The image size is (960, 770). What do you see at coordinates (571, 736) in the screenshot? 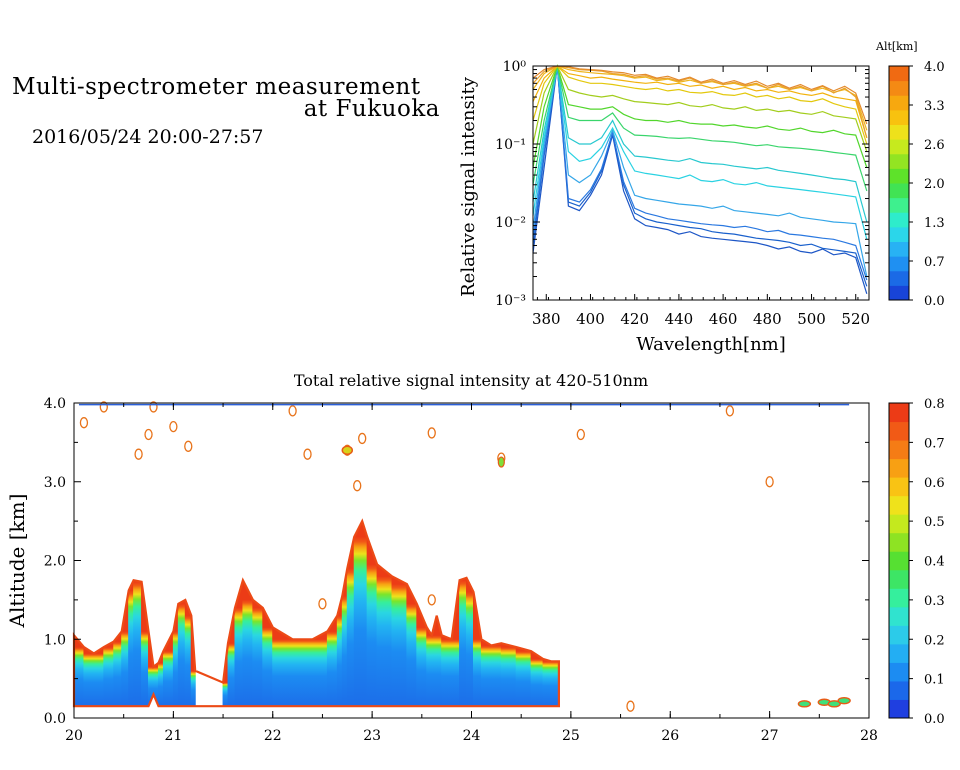
I see `heatmap-x-tick-label: 25` at bounding box center [571, 736].